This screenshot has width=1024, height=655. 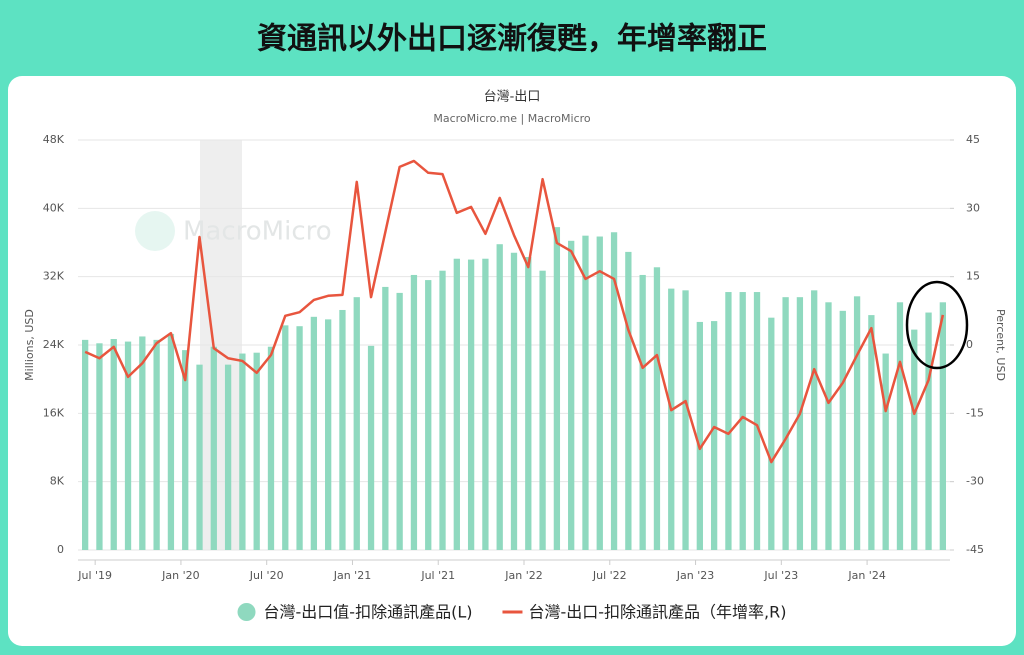 What do you see at coordinates (54, 412) in the screenshot?
I see `y-tick-label: 16K` at bounding box center [54, 412].